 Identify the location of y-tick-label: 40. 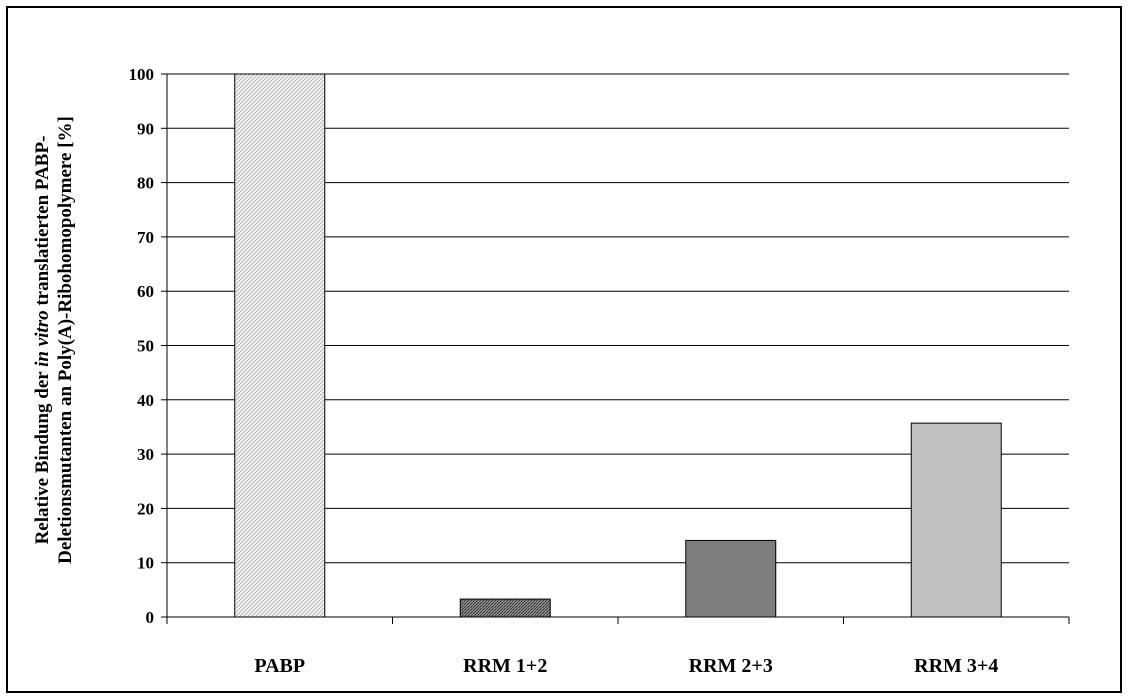
(145, 400).